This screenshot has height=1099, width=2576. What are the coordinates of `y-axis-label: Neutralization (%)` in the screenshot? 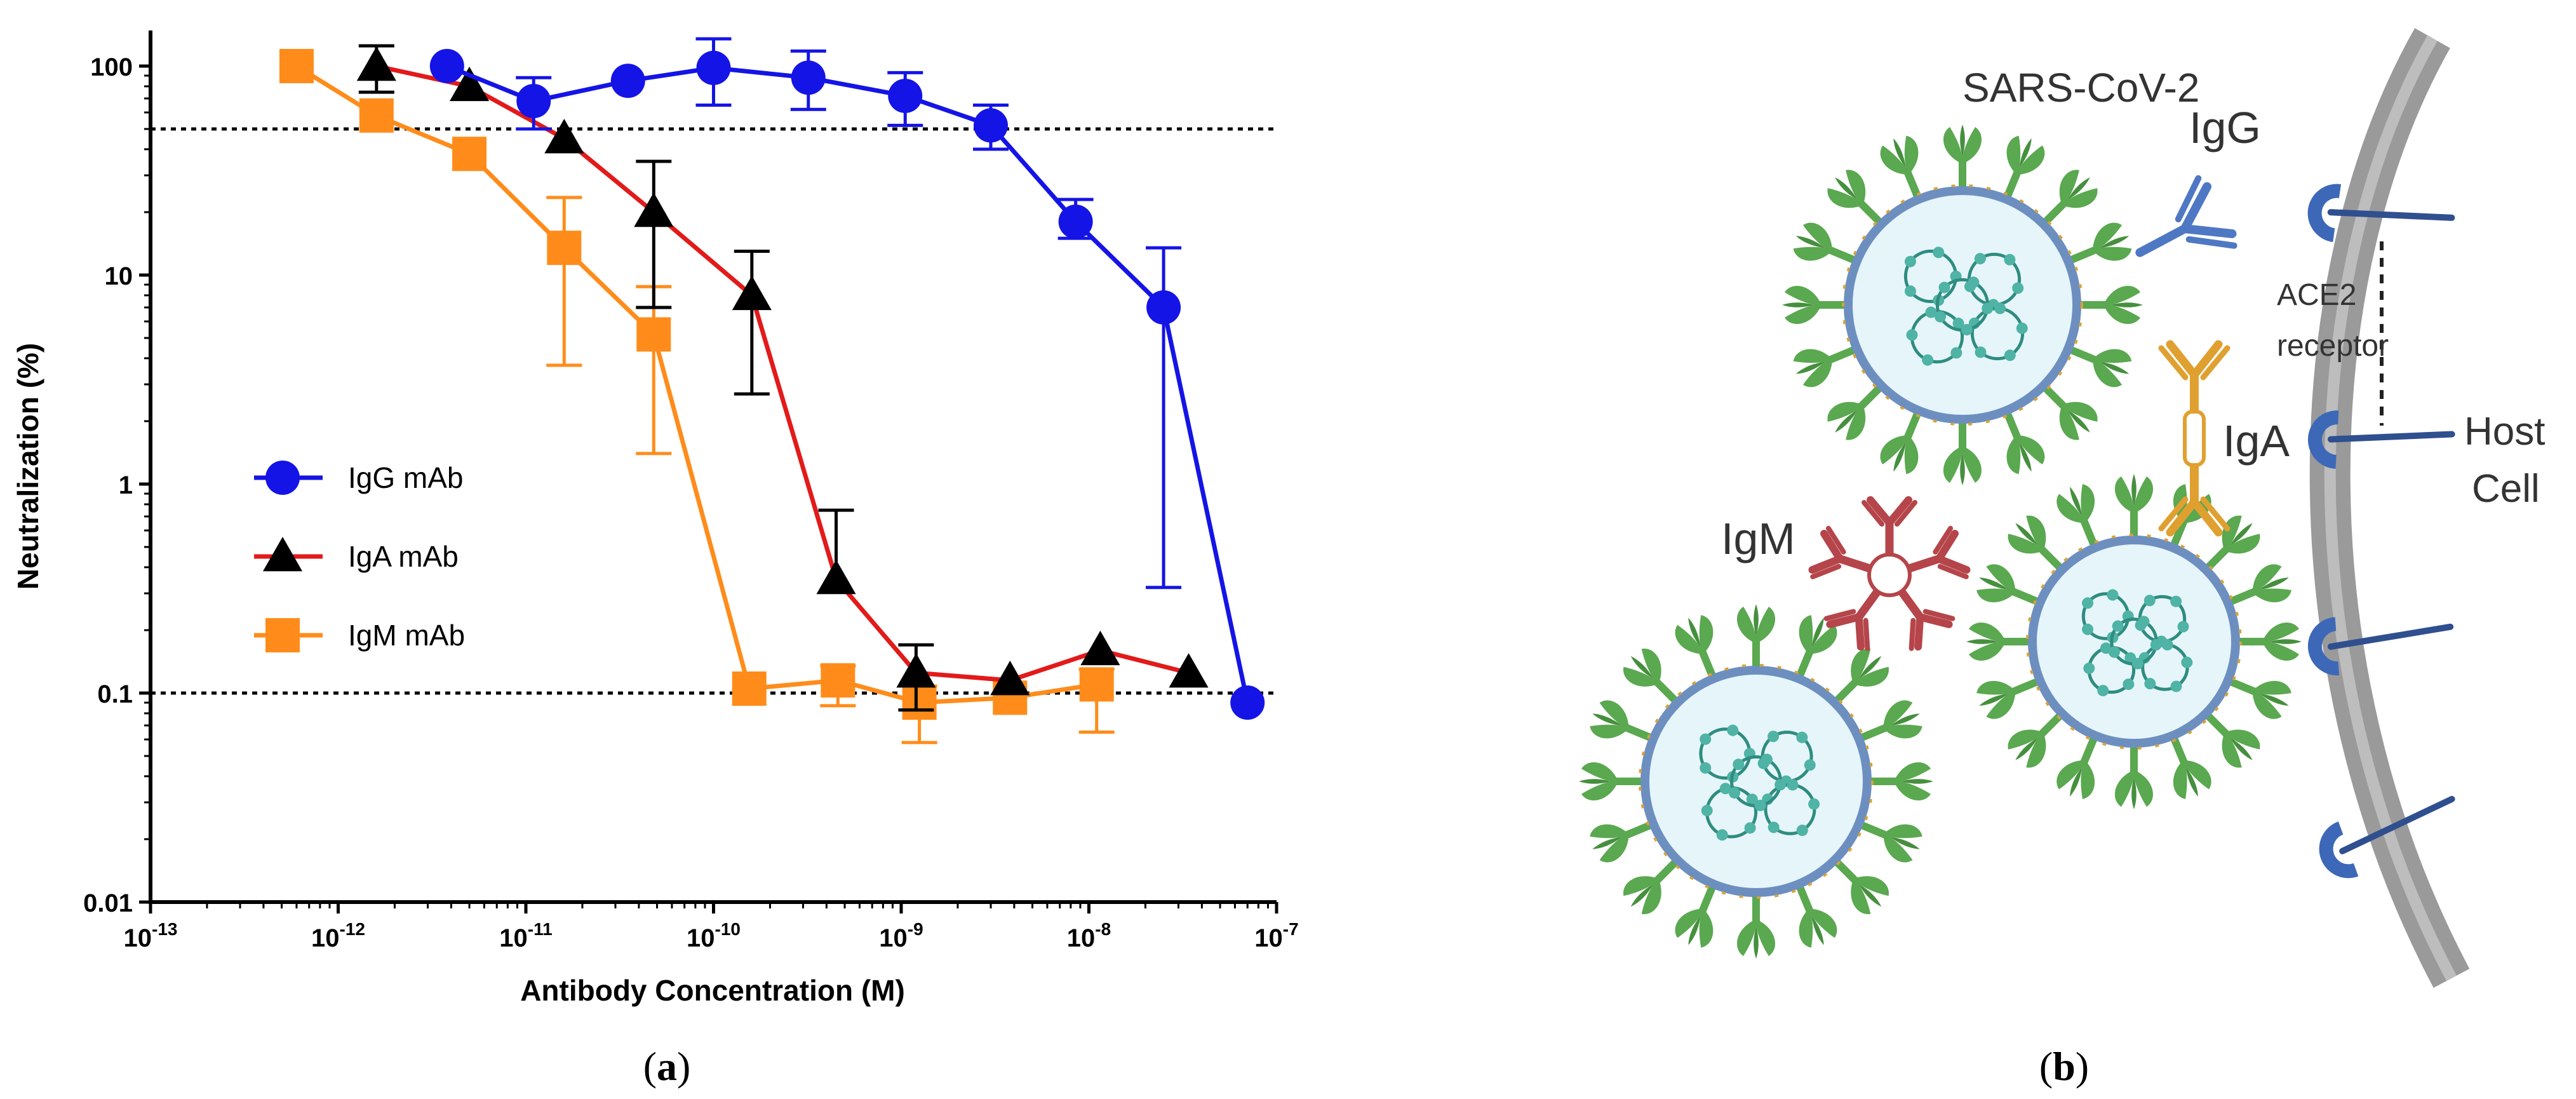 It's located at (27, 466).